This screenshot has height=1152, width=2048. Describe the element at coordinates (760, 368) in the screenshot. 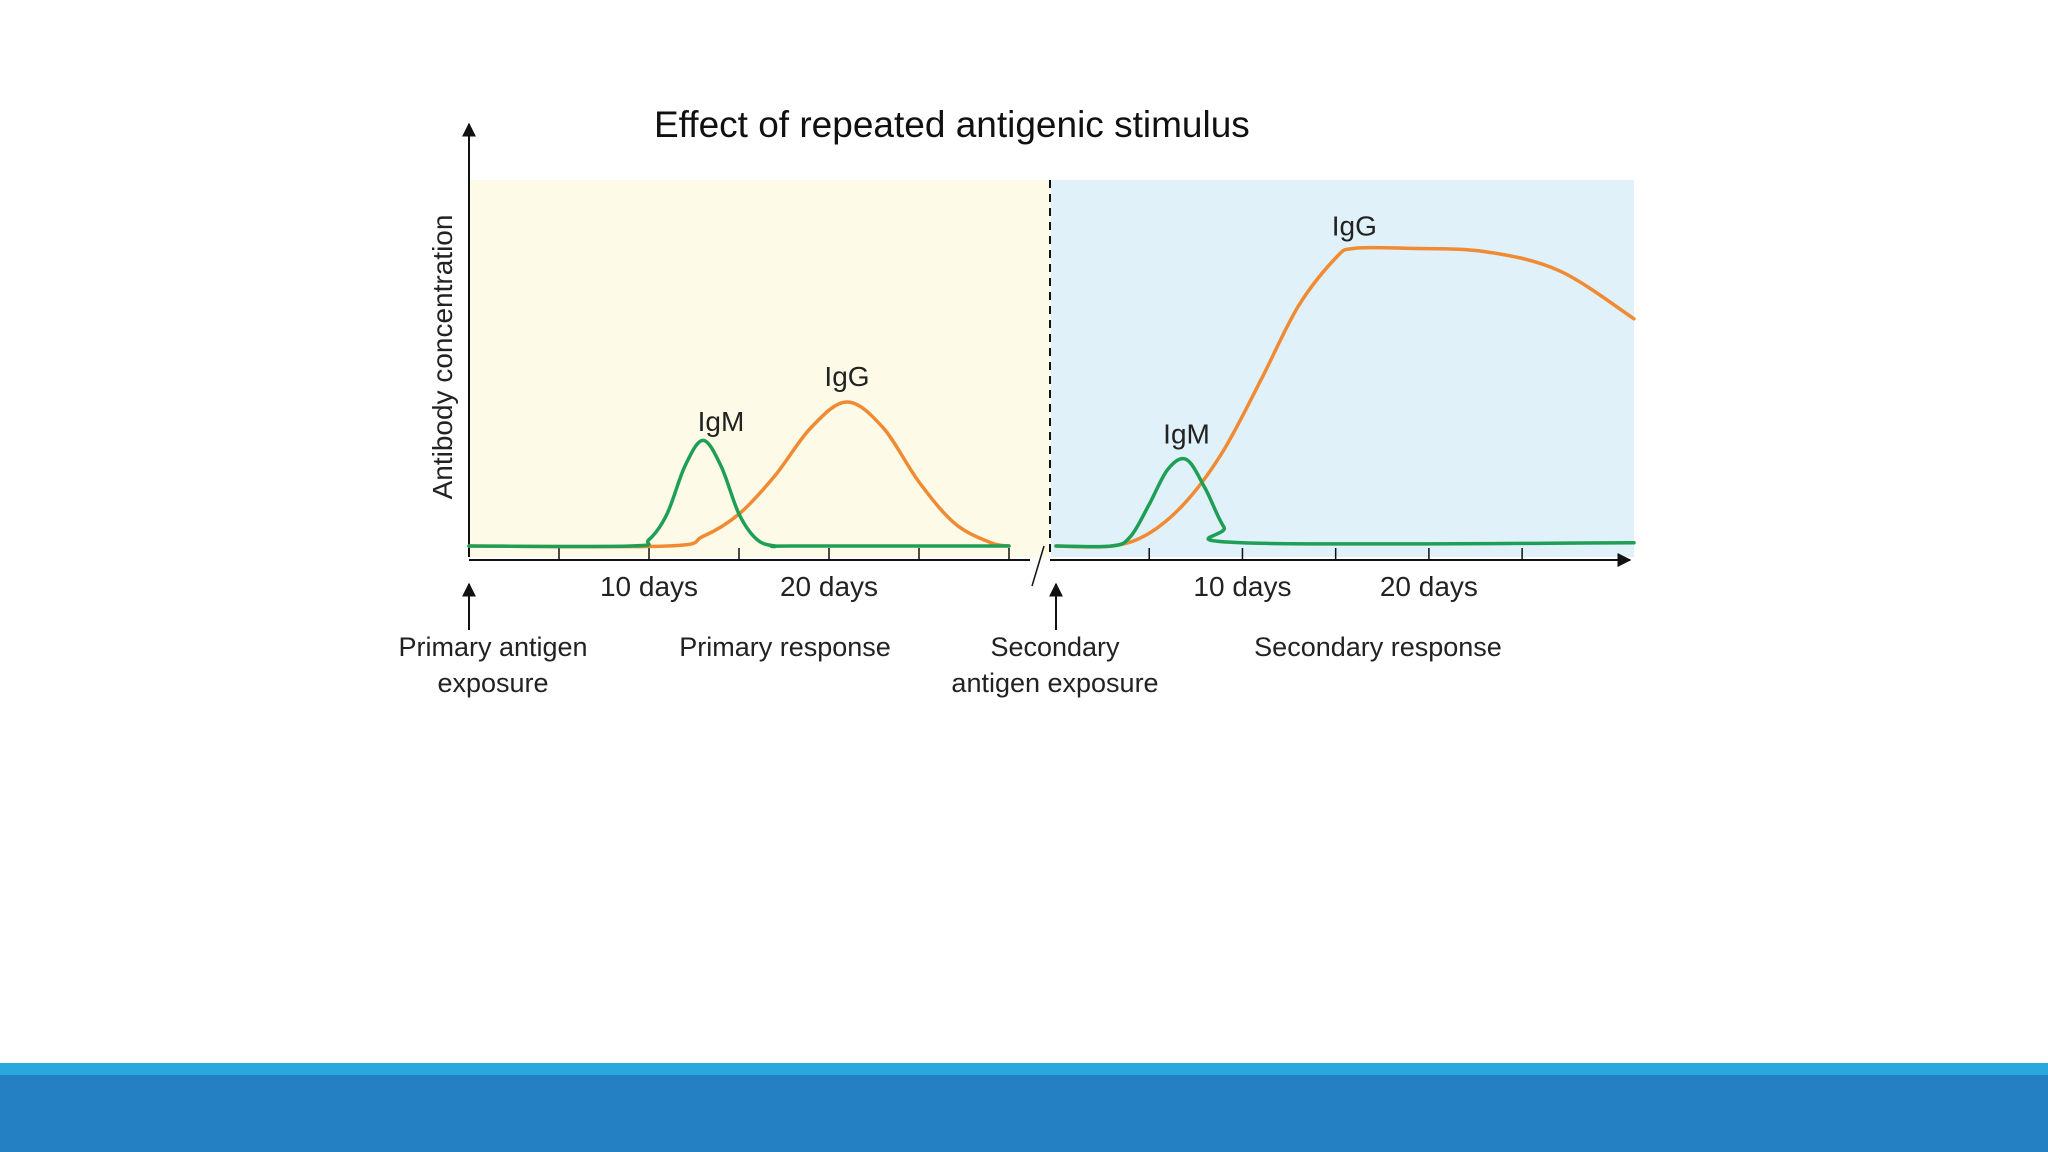

I see `primary-response-background` at that location.